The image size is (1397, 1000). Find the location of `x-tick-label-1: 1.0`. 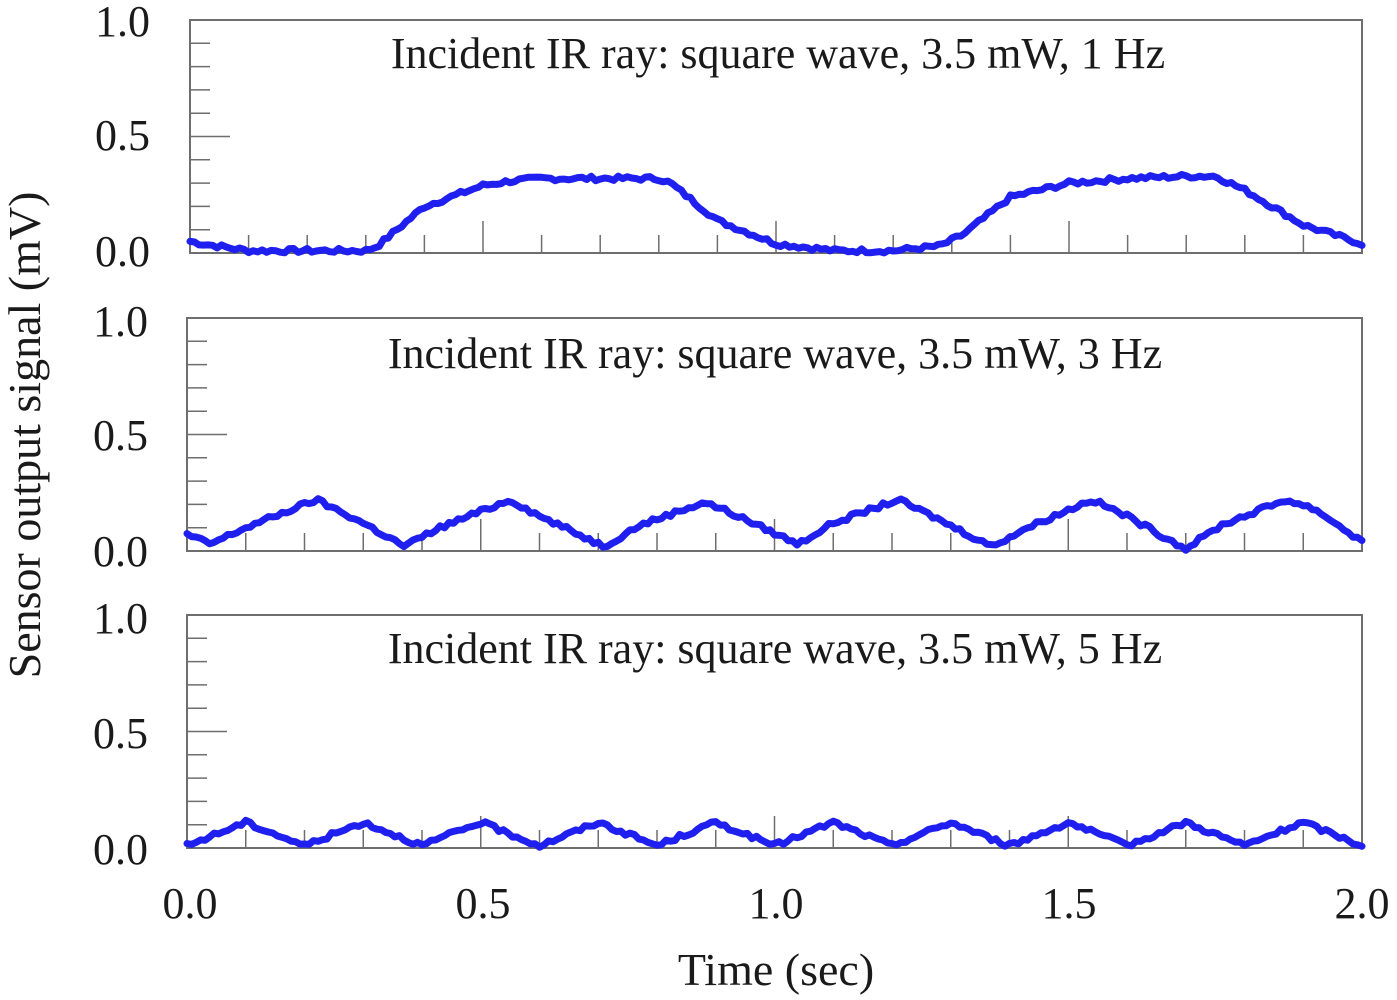

x-tick-label-1: 1.0 is located at coordinates (776, 903).